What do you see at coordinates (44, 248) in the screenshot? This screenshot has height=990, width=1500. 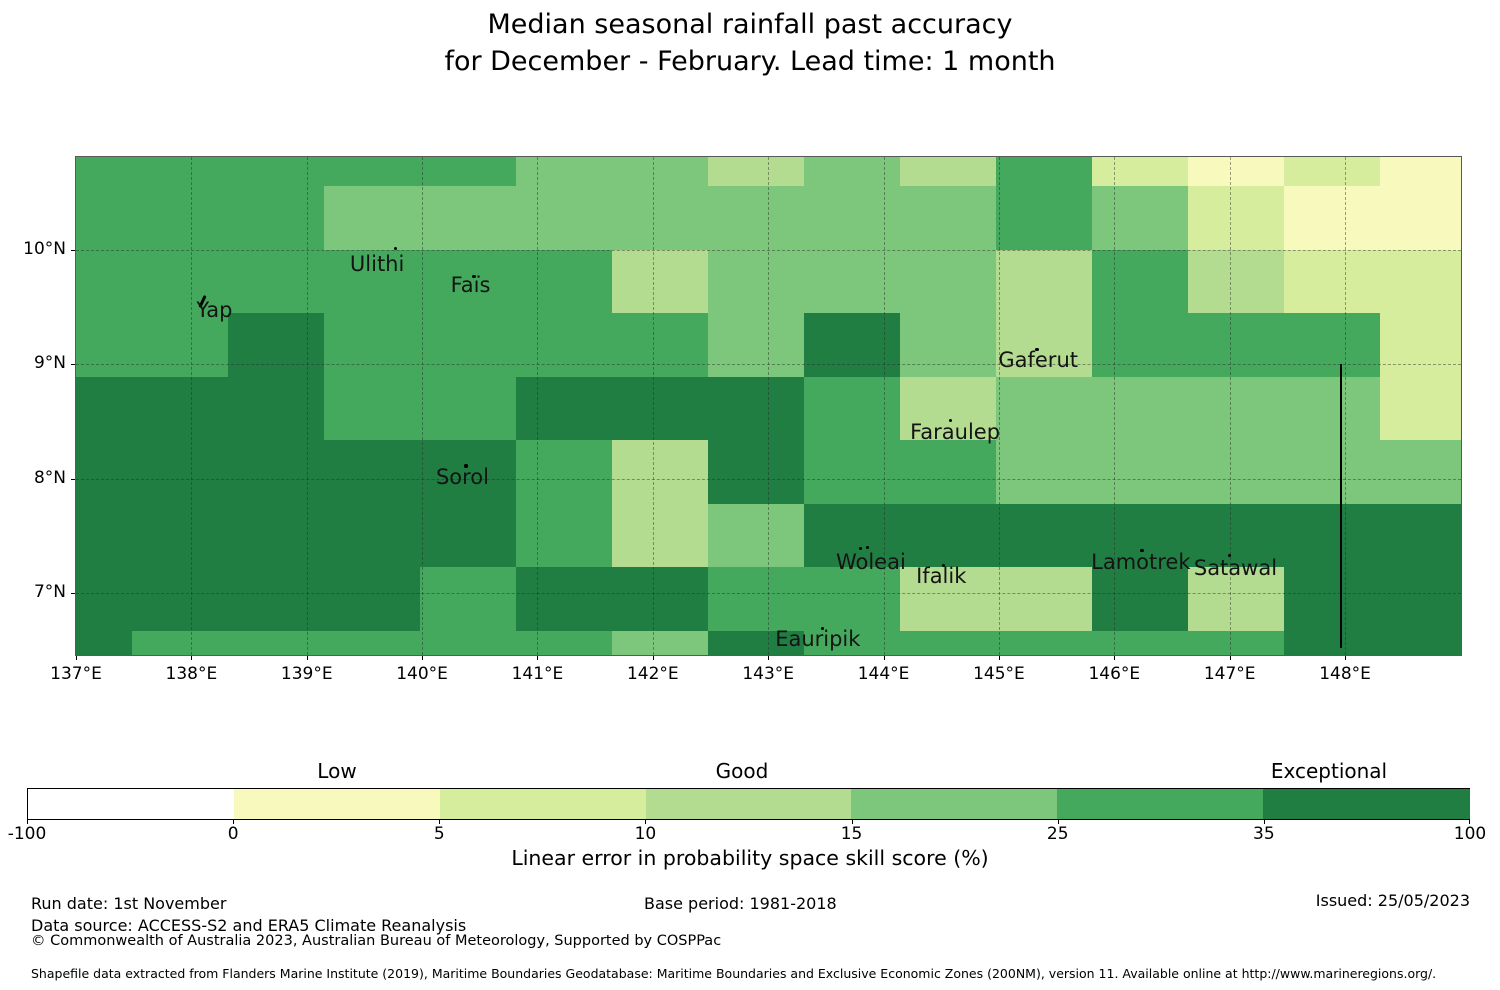 I see `y-tick-label: 10°N` at bounding box center [44, 248].